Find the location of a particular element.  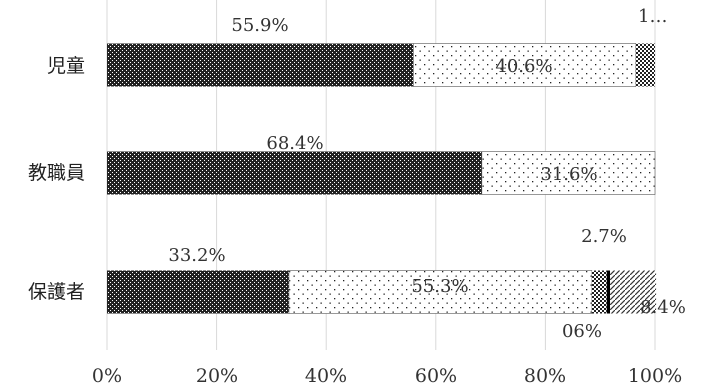

category-label-children: 児童 is located at coordinates (66, 66).